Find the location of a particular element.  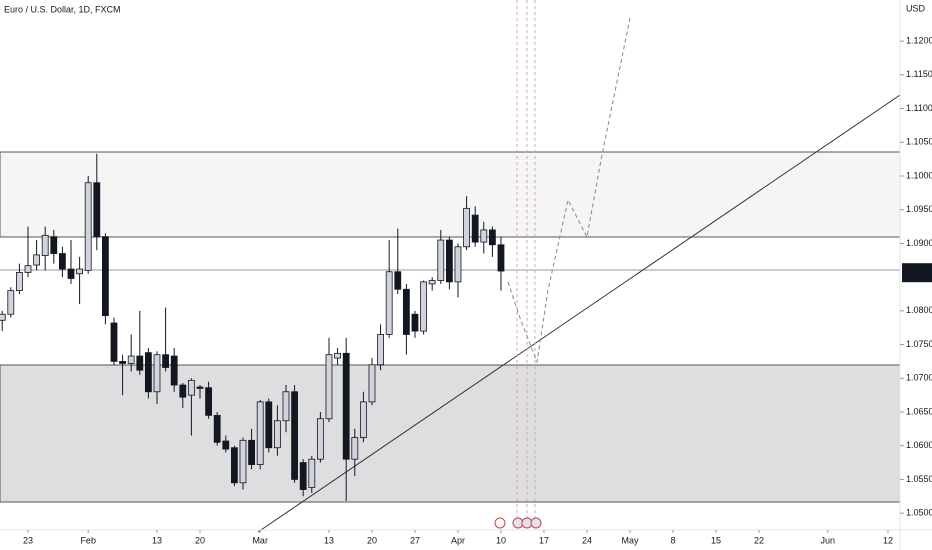

x-tick-label: Jun is located at coordinates (828, 540).